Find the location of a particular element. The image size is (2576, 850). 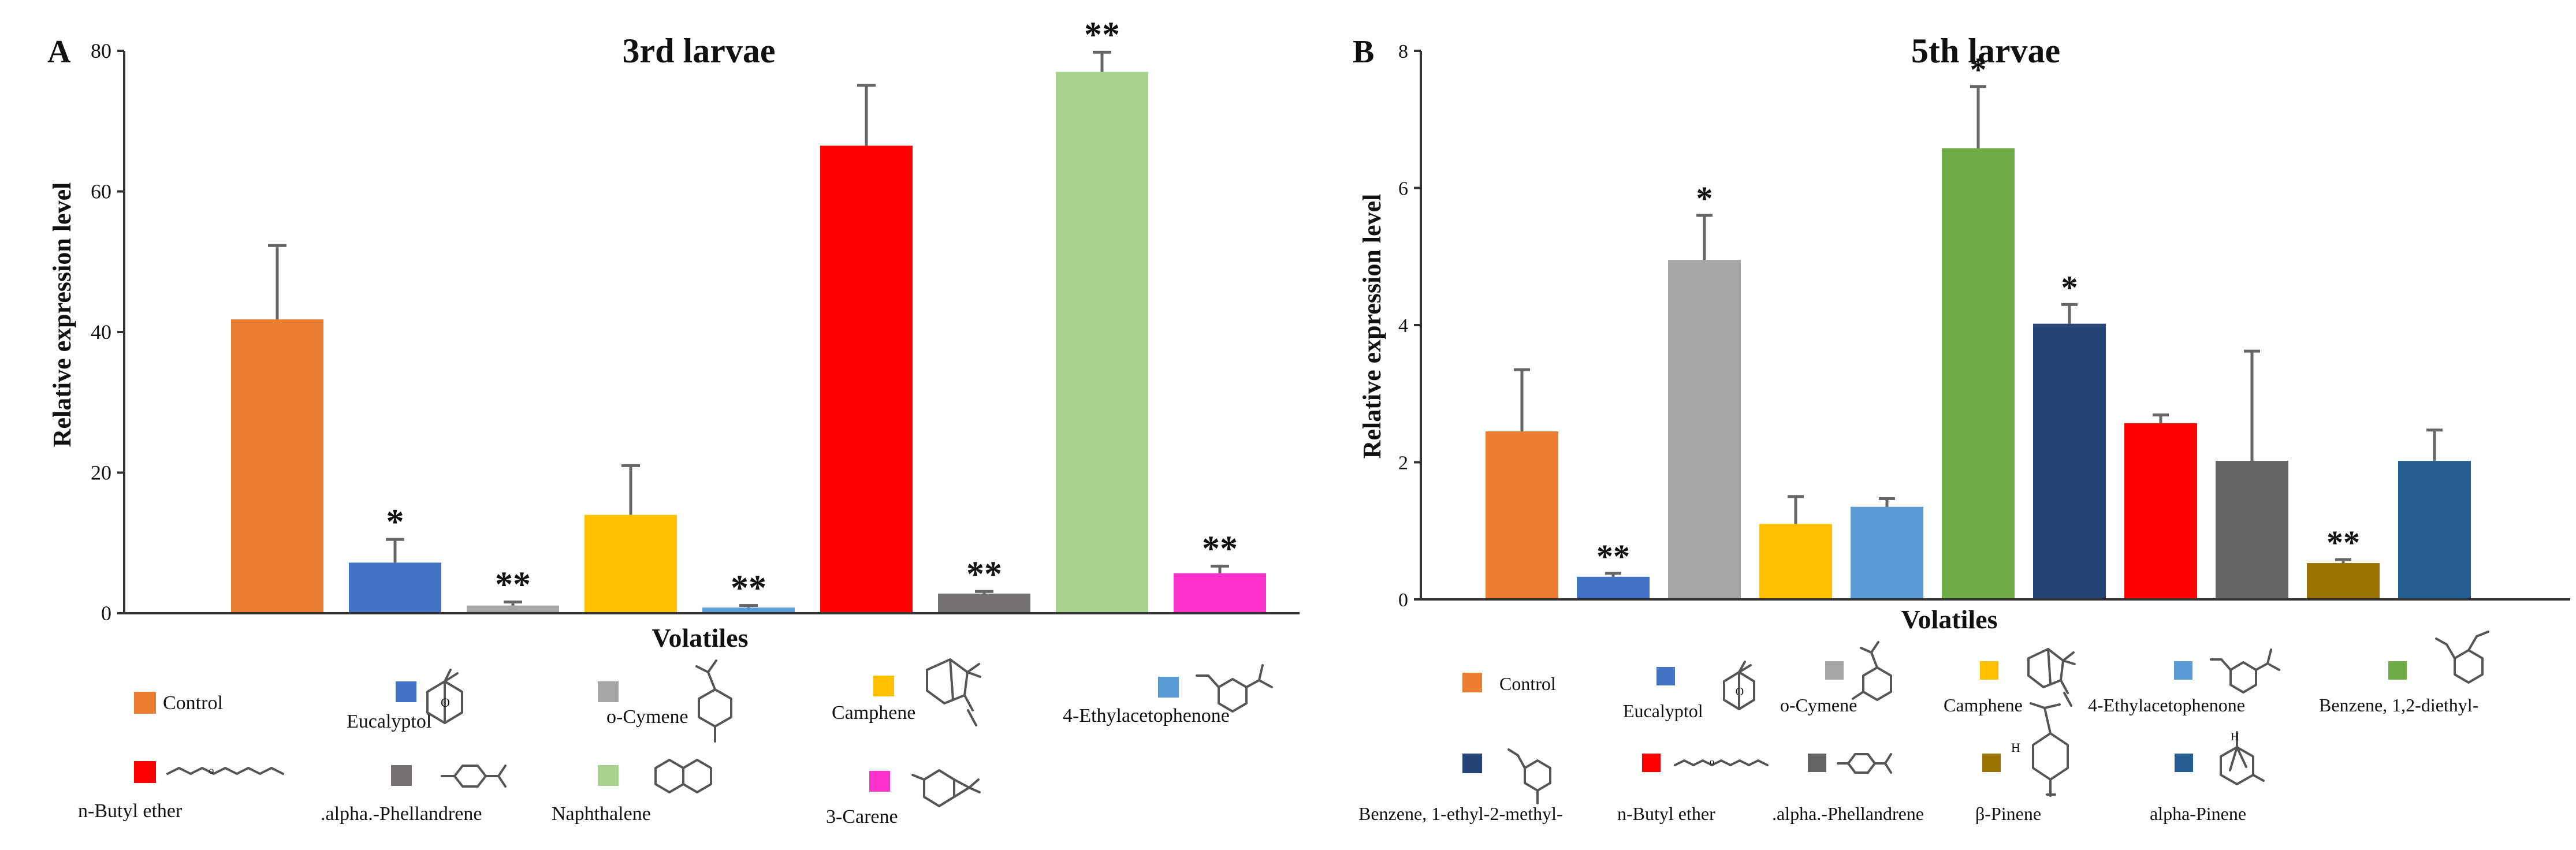

legend-a-o-cymene-swatch is located at coordinates (609, 691).